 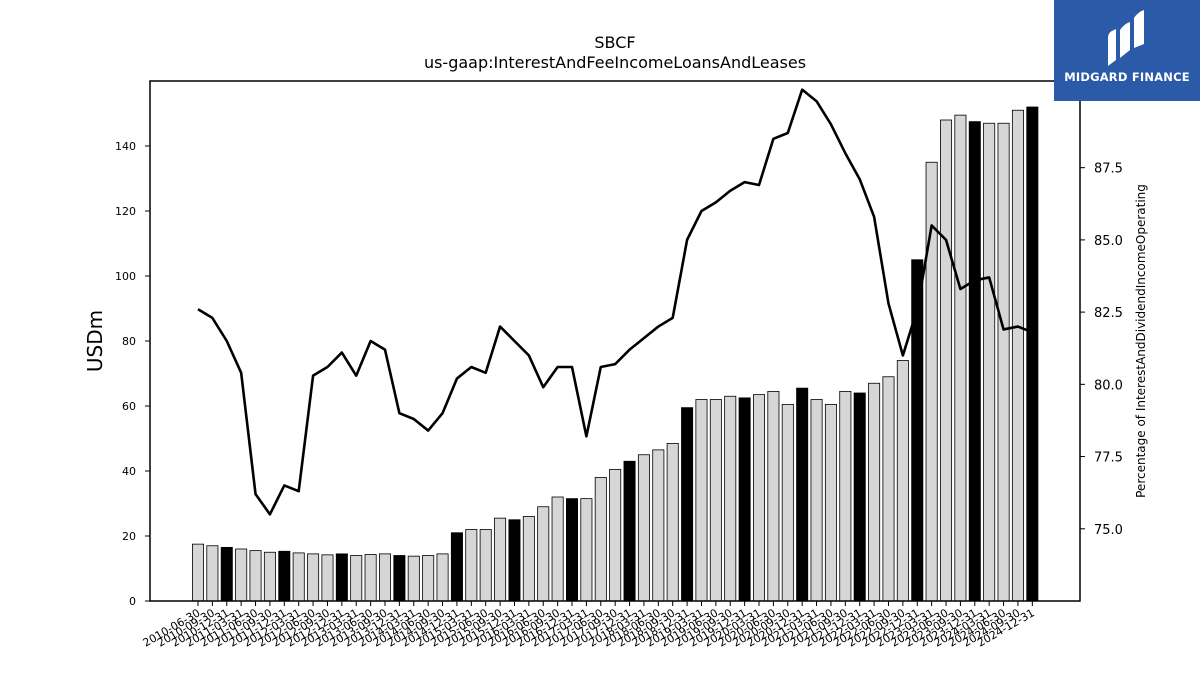 I want to click on y-right-tick-label: 75.0, so click(x=1108, y=530).